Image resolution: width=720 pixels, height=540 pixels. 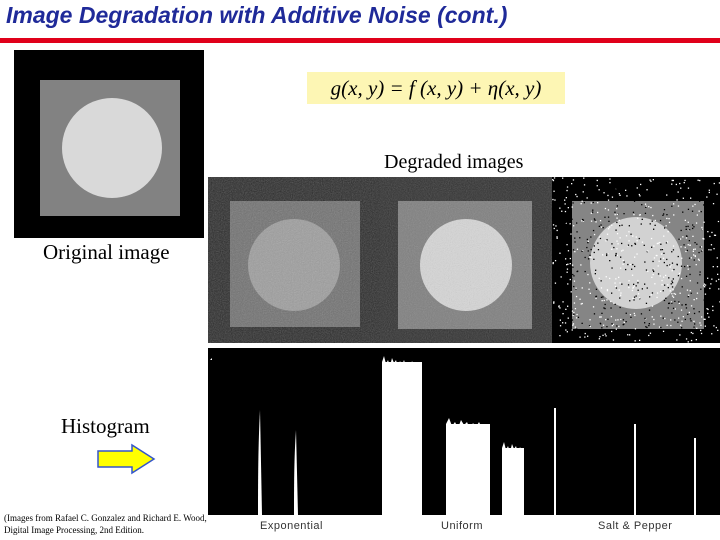 What do you see at coordinates (126, 459) in the screenshot?
I see `arrow-right-icon` at bounding box center [126, 459].